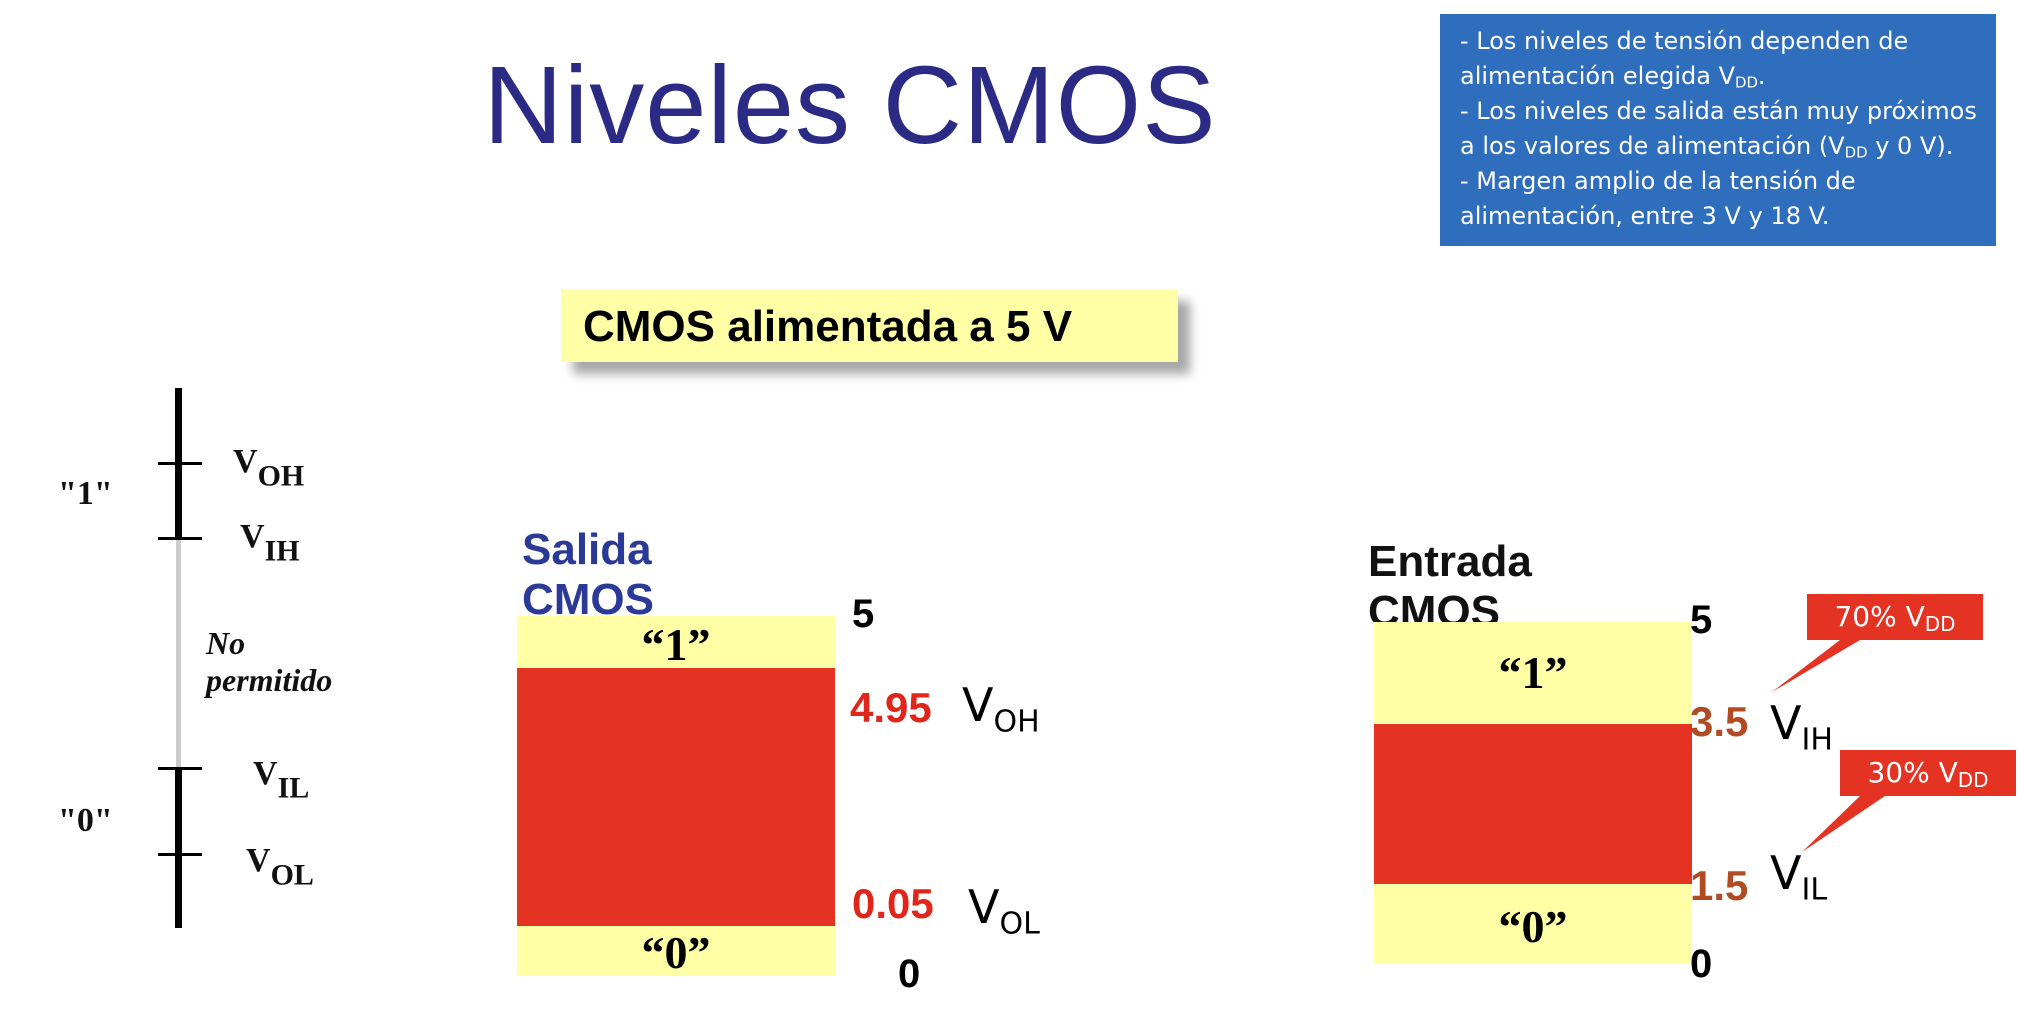 This screenshot has height=1026, width=2028. I want to click on callout-30-percent: 30% VDD, so click(1928, 773).